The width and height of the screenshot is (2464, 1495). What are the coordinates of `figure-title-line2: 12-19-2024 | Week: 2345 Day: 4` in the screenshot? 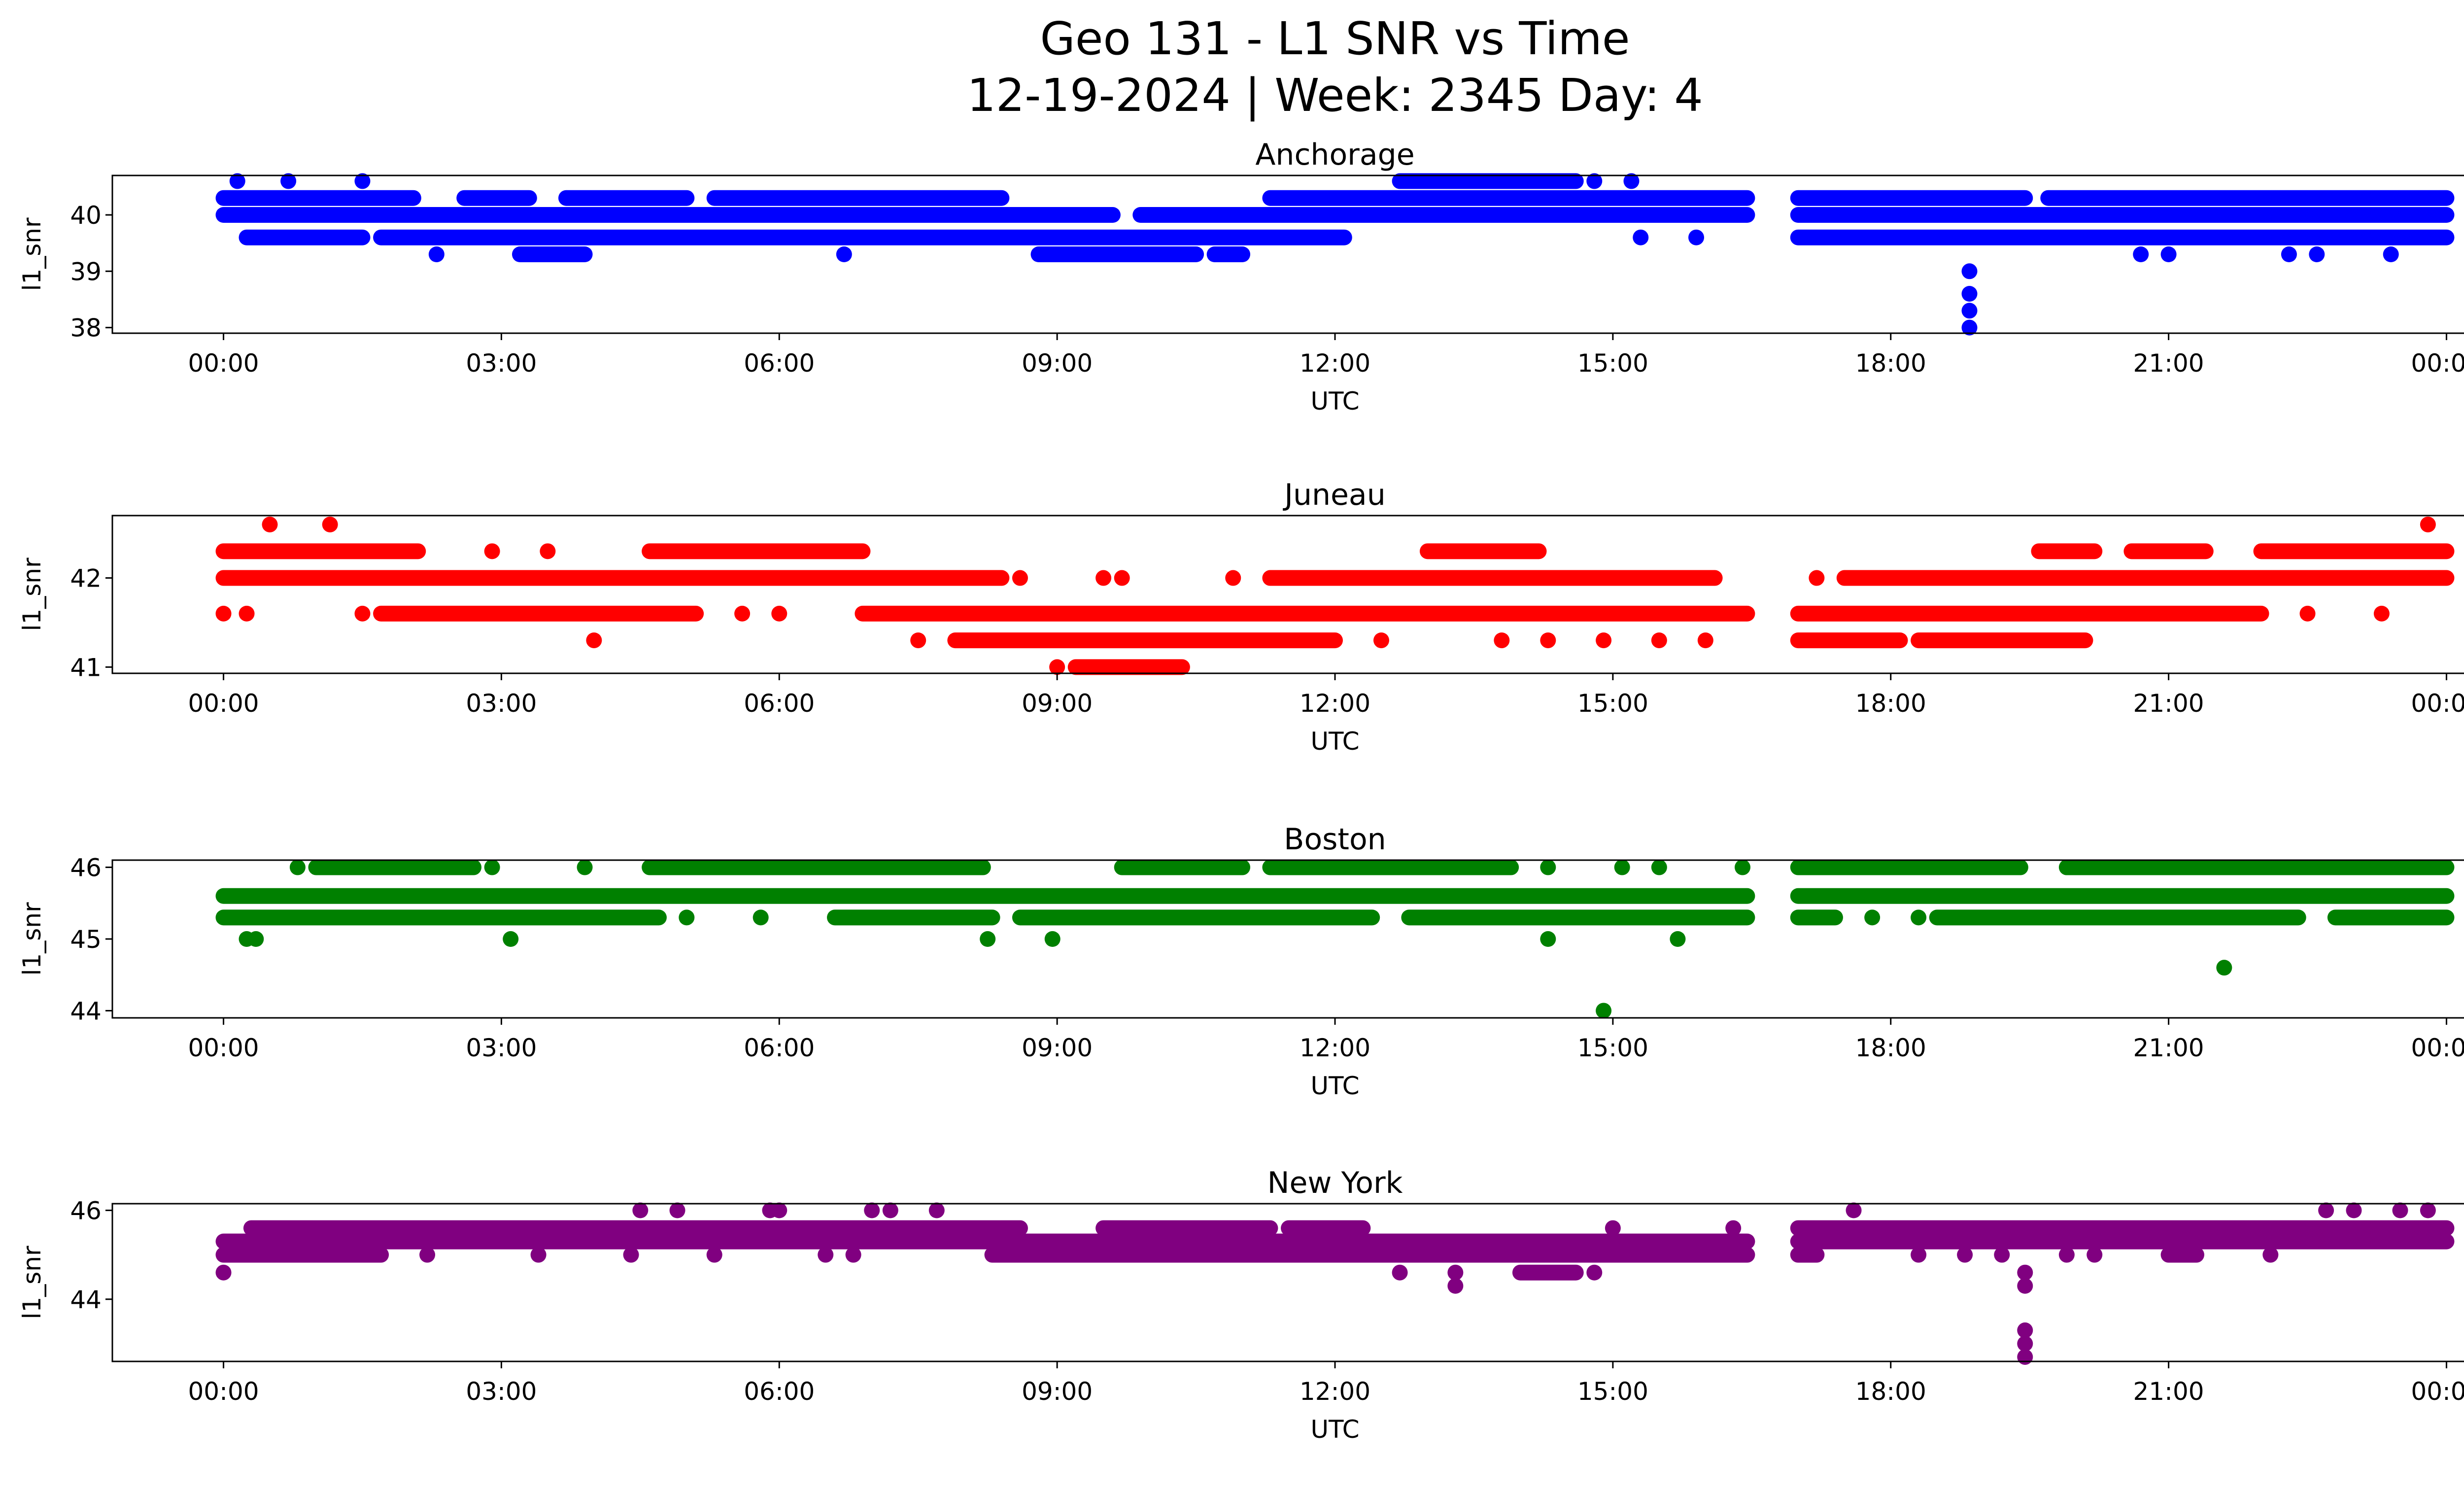 It's located at (1335, 95).